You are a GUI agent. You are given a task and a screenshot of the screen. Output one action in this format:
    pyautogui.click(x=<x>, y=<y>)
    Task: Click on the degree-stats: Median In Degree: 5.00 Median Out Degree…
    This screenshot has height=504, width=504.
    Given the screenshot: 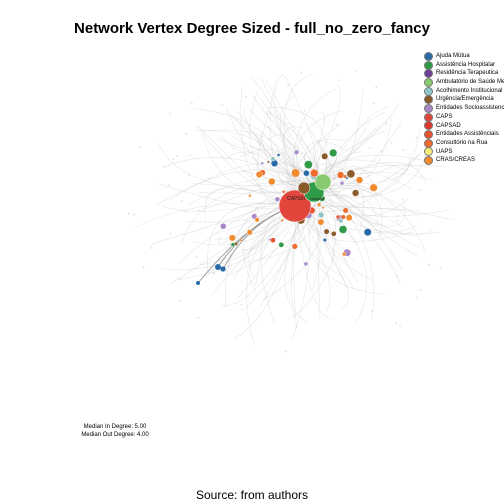 What is the action you would take?
    pyautogui.click(x=115, y=431)
    